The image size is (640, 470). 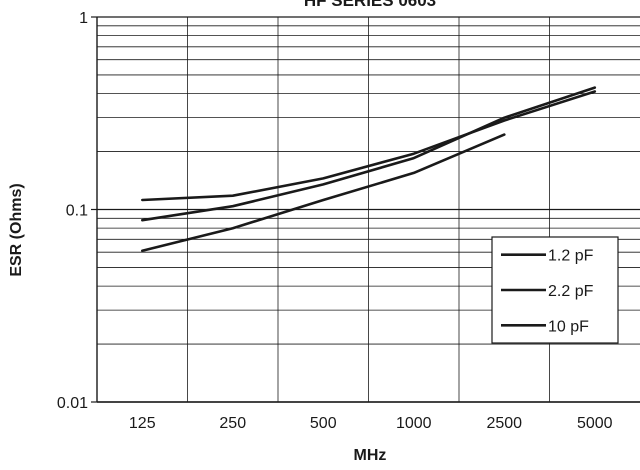 What do you see at coordinates (83, 18) in the screenshot?
I see `y-tick-label: 1` at bounding box center [83, 18].